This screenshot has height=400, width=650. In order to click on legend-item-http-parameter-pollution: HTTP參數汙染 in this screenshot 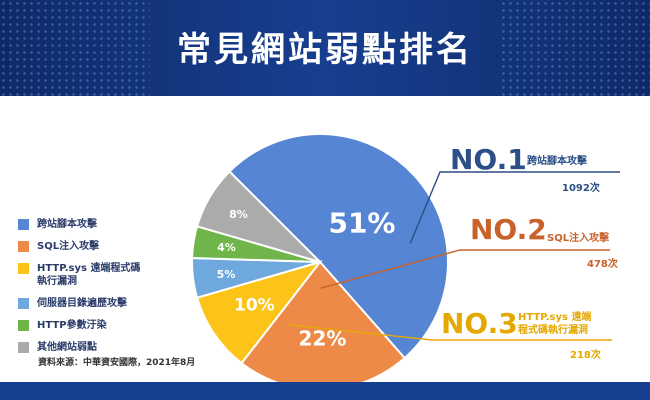, I will do `click(105, 325)`.